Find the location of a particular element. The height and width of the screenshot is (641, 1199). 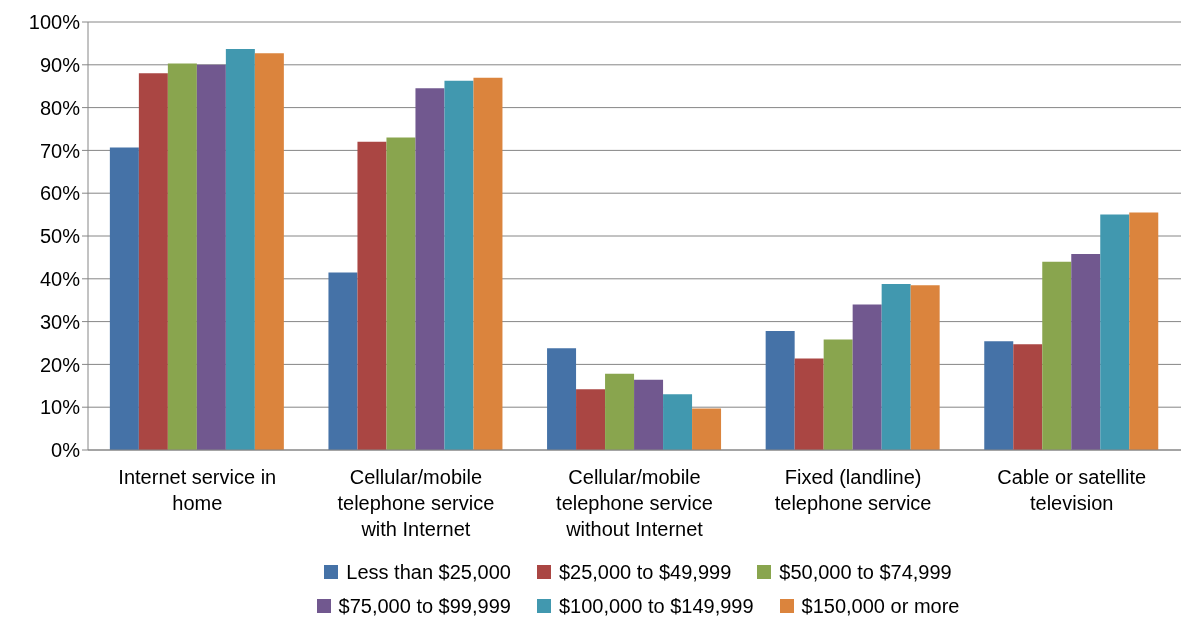

x-tick-label: Cellular/mobile telephone service with Internet is located at coordinates (416, 503).